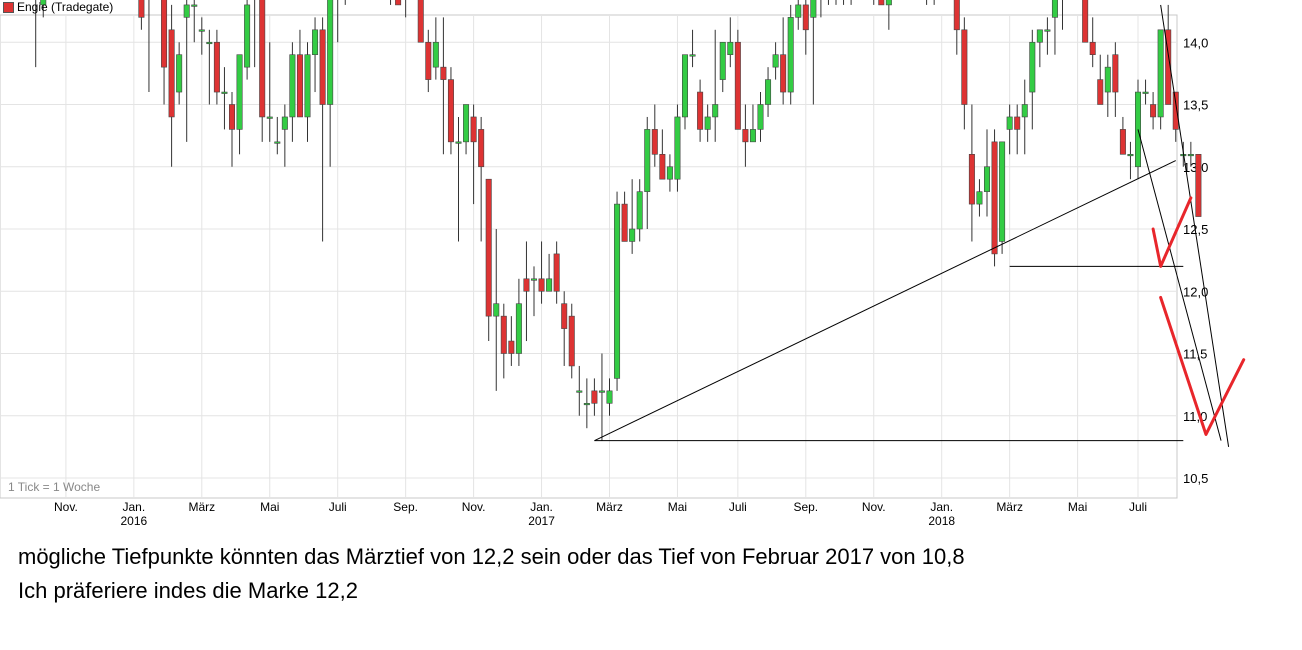 The height and width of the screenshot is (650, 1302). What do you see at coordinates (541, 521) in the screenshot?
I see `x-tick-year: 2017` at bounding box center [541, 521].